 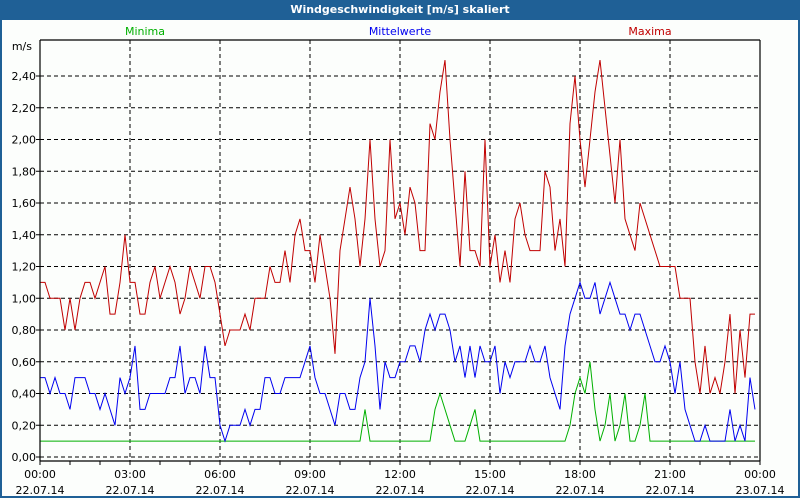 I want to click on legend-maxima: Maxima, so click(x=649, y=31).